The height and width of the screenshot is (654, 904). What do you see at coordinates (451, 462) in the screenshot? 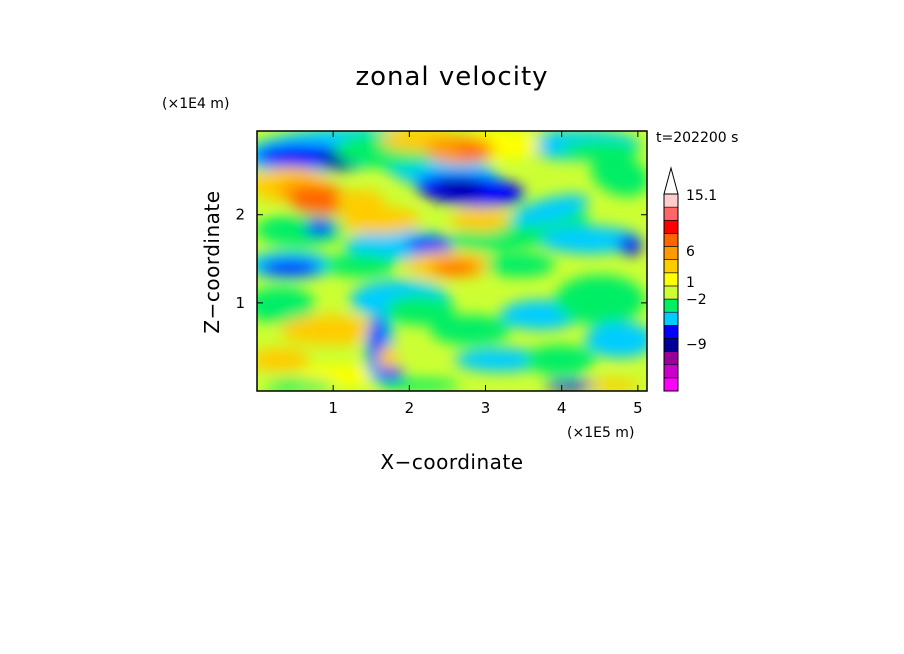
I see `x-axis-label: X−coordinate` at bounding box center [451, 462].